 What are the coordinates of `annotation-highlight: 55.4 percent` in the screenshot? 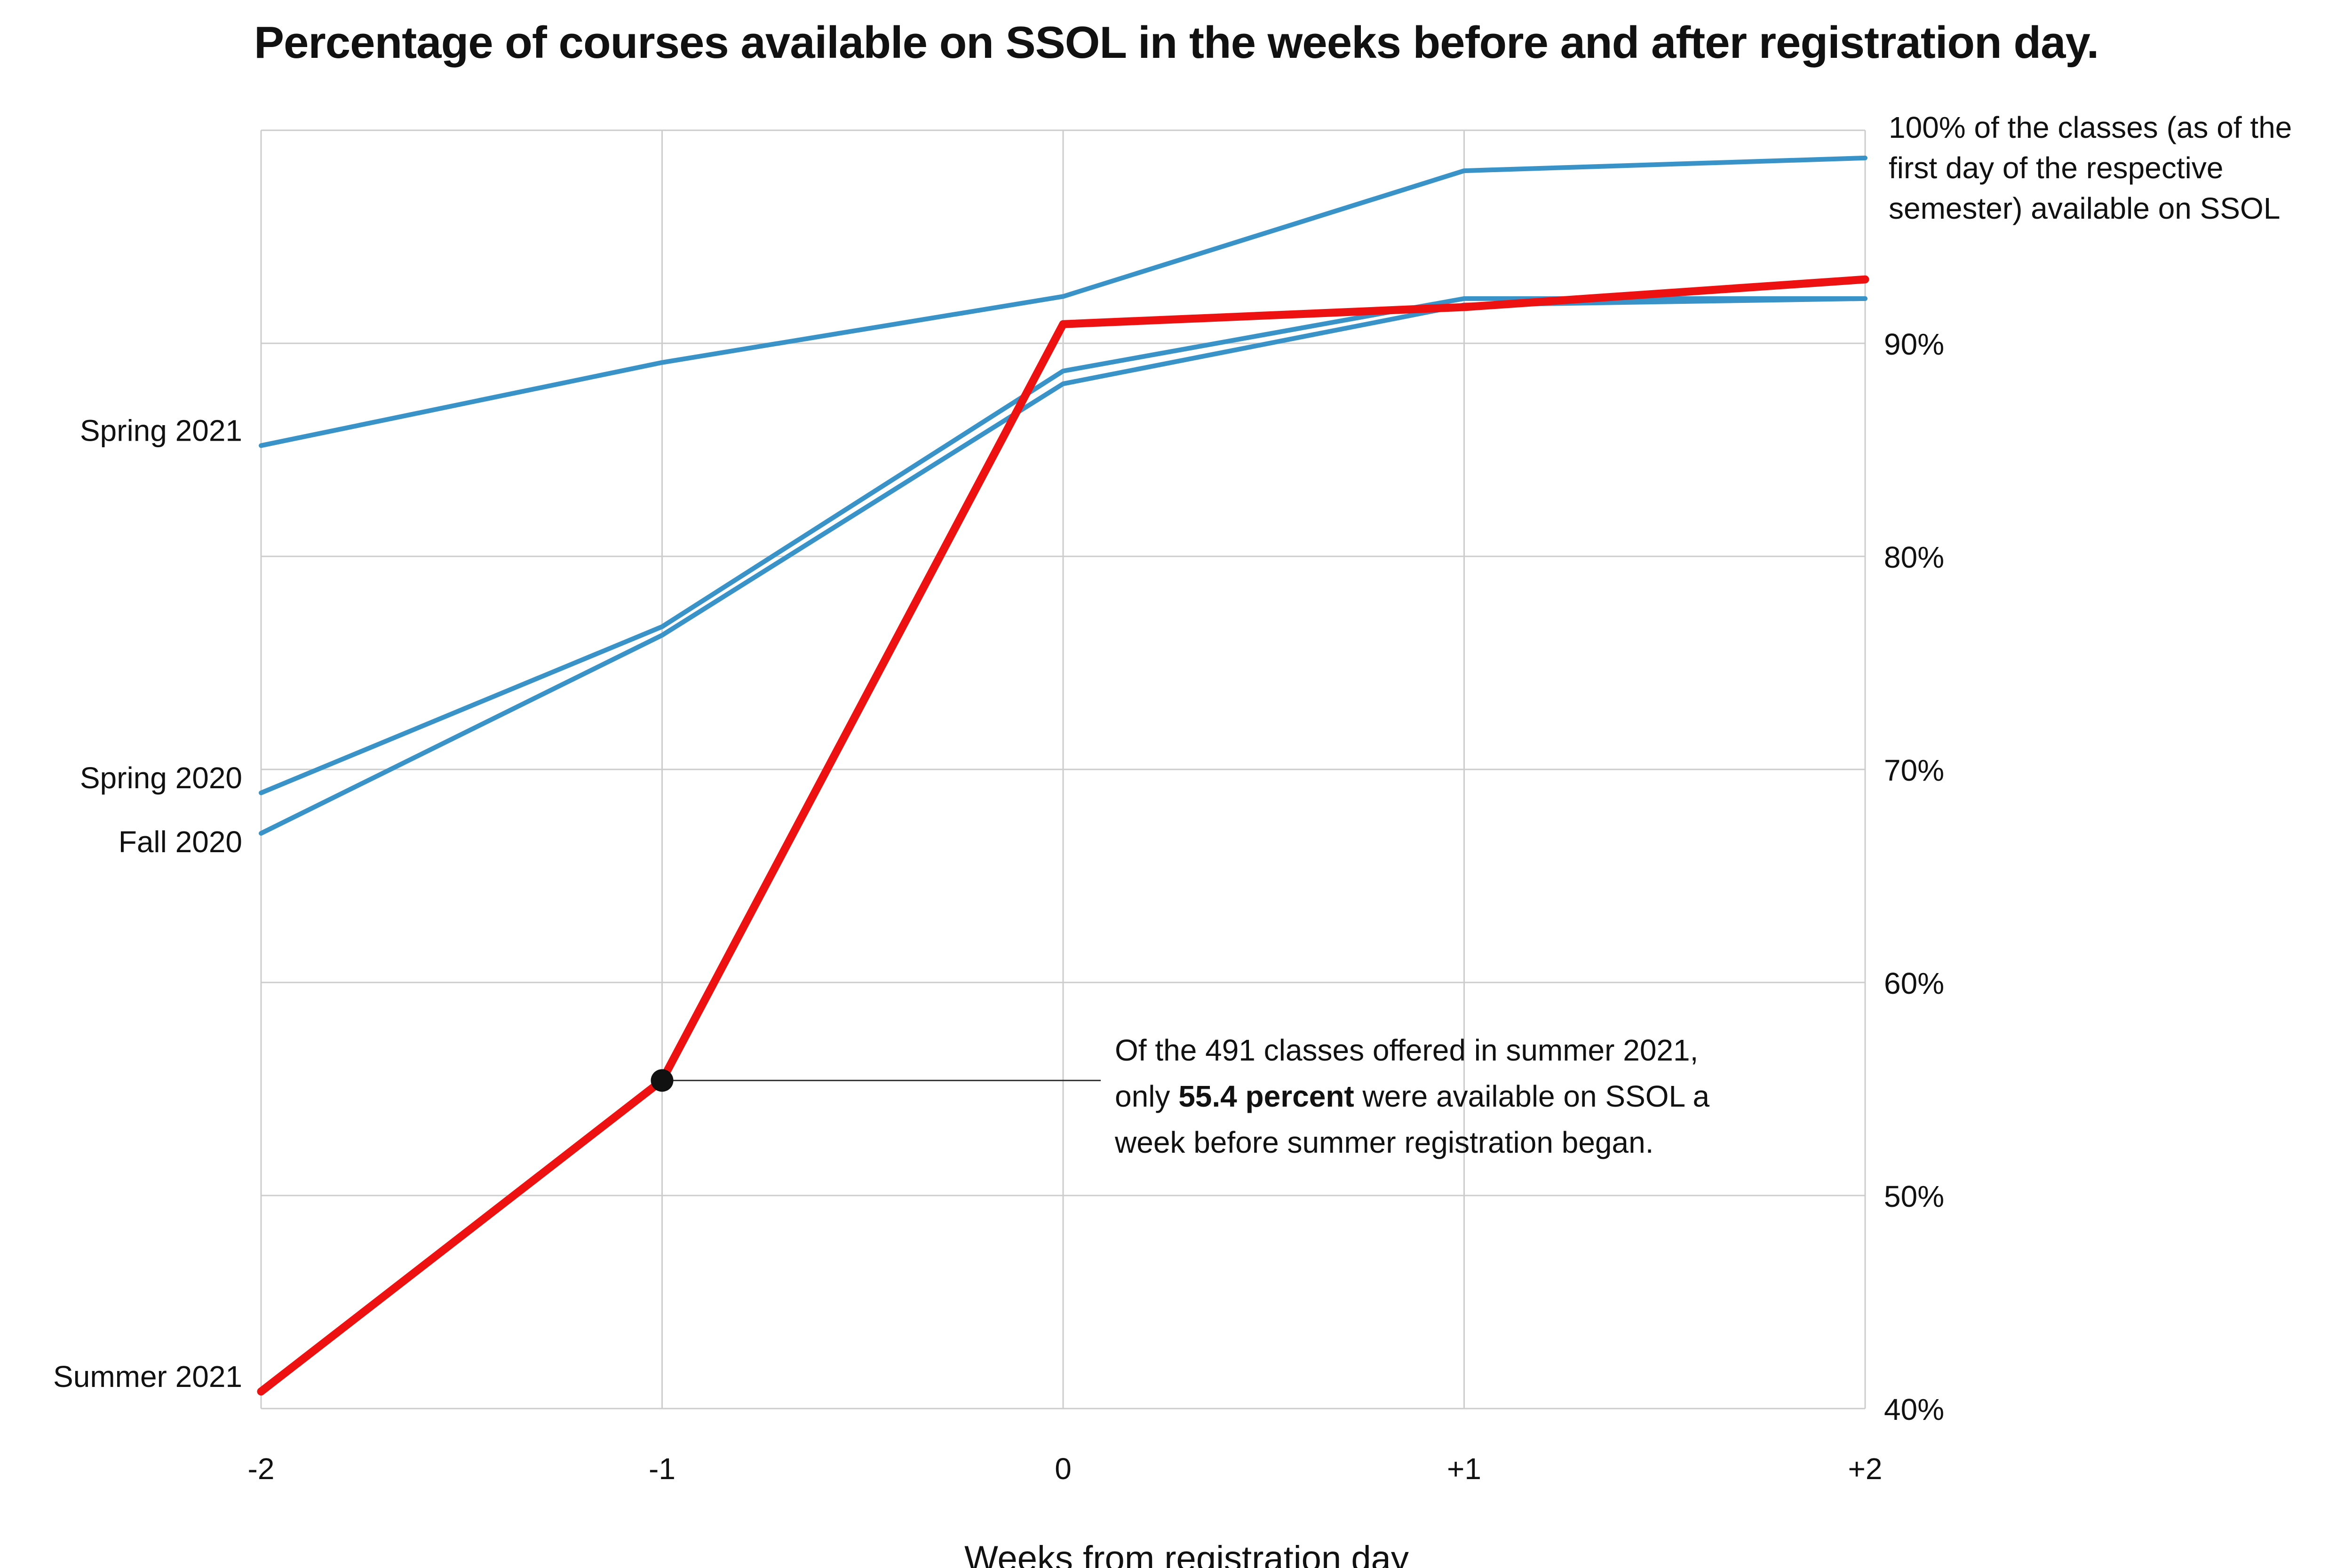 It's located at (1266, 1096).